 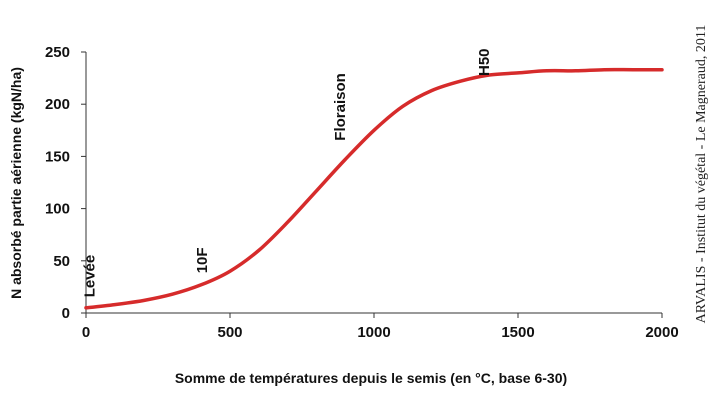 I want to click on stage-annotation: 10F, so click(x=202, y=260).